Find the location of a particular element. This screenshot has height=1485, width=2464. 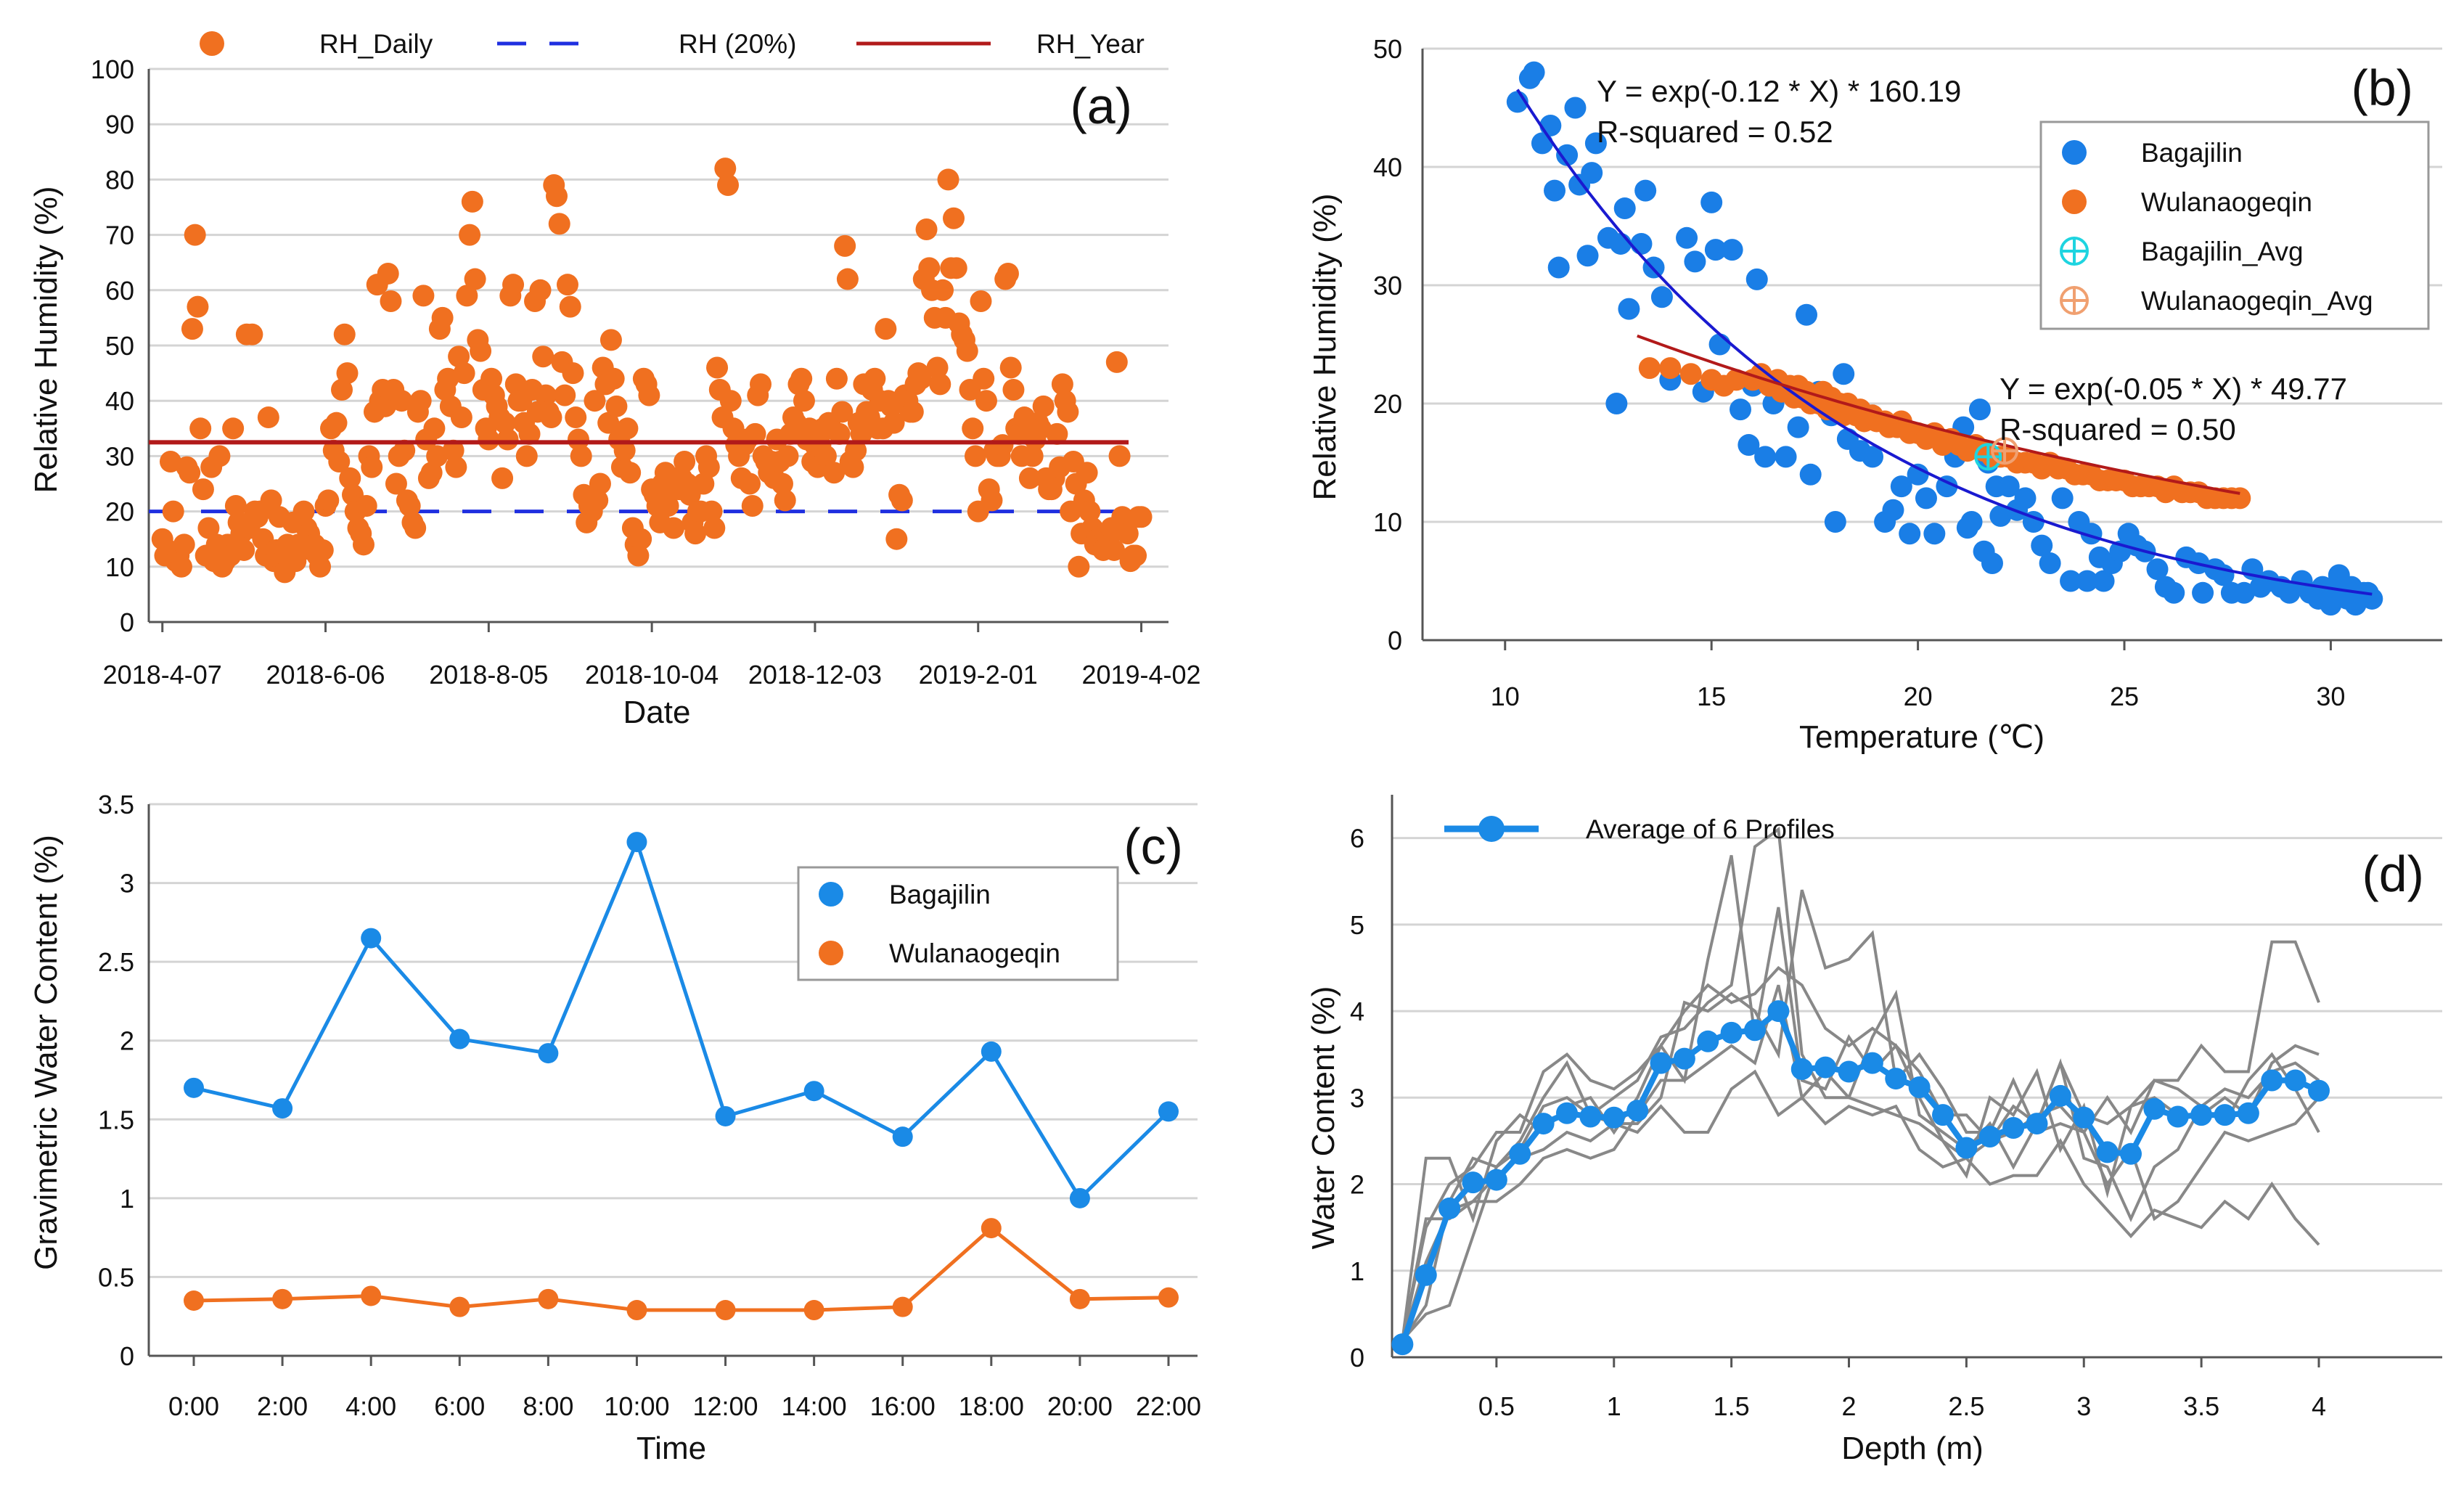

x-tick-label: 10 is located at coordinates (1506, 696).